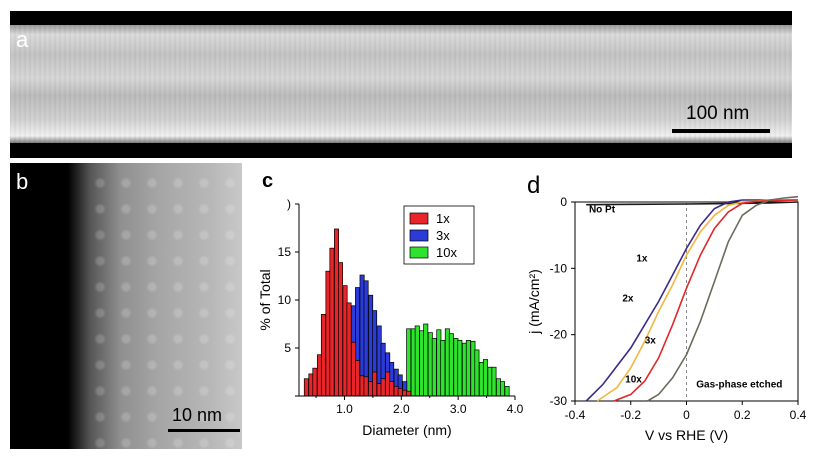 Image resolution: width=820 pixels, height=467 pixels. Describe the element at coordinates (419, 252) in the screenshot. I see `legend-swatch-10x` at that location.